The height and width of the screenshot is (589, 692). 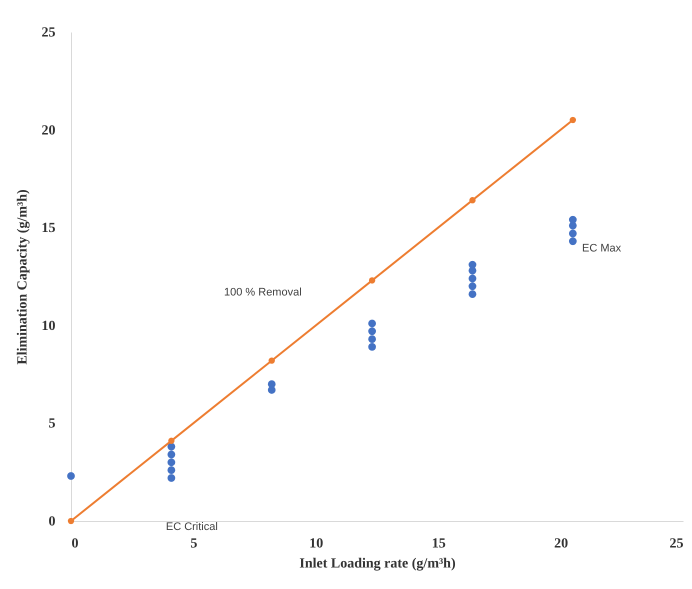 What do you see at coordinates (52, 424) in the screenshot?
I see `y-tick-label: 5` at bounding box center [52, 424].